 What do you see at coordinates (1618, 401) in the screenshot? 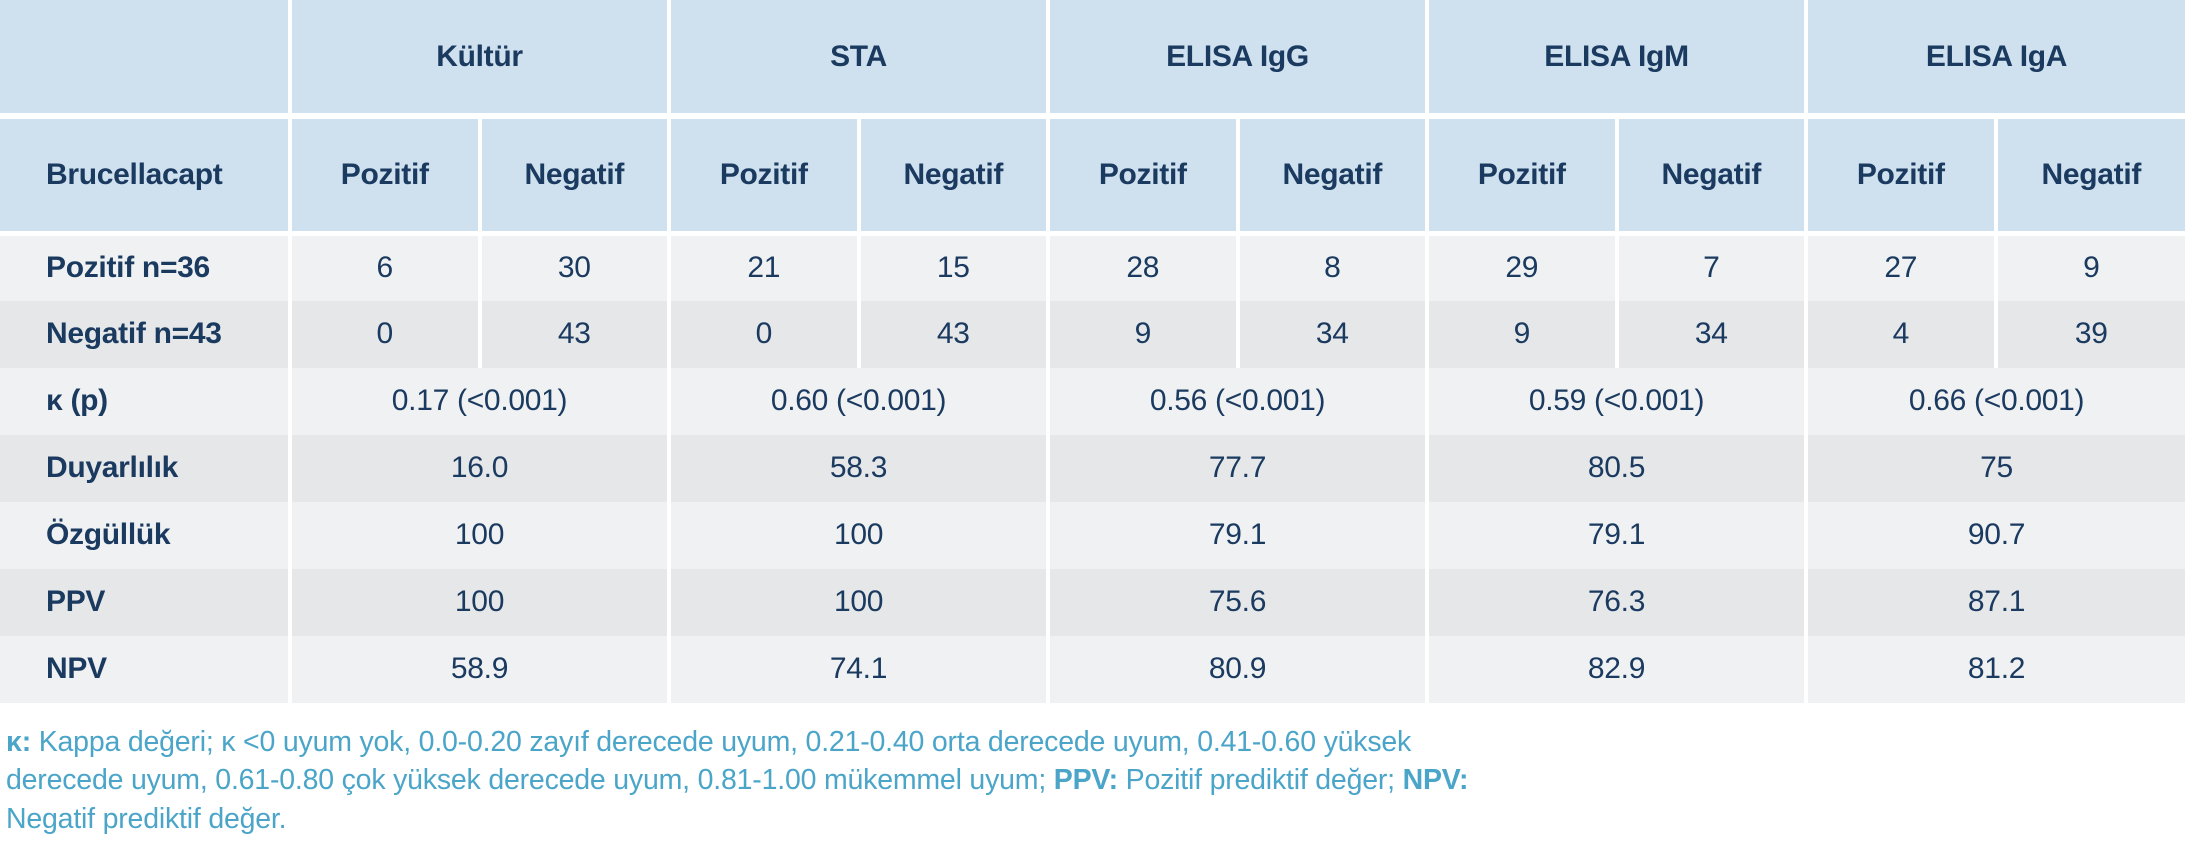
I see `value-cell: 0.59 (<0.001)` at bounding box center [1618, 401].